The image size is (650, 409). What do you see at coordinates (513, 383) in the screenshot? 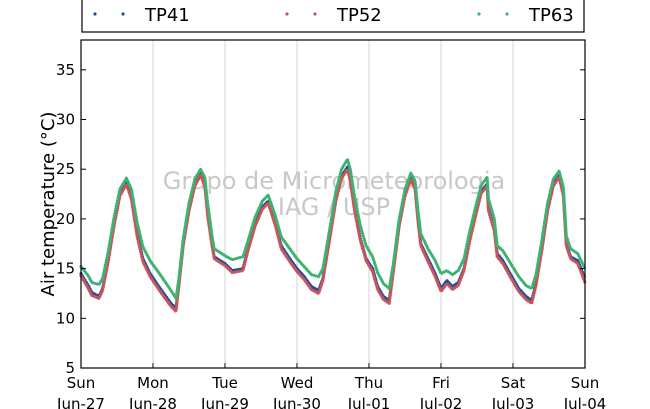
I see `x-tick-label-day: Sat` at bounding box center [513, 383].